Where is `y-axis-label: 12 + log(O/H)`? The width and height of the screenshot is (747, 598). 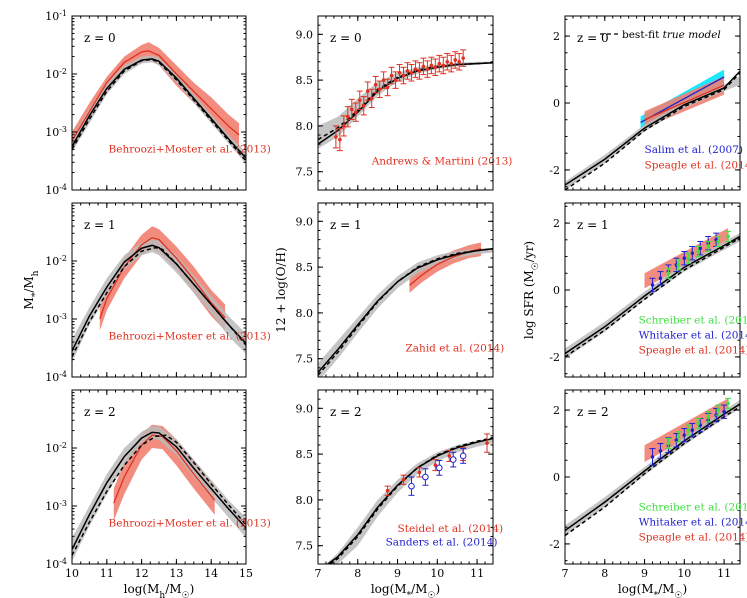 y-axis-label: 12 + log(O/H) is located at coordinates (281, 289).